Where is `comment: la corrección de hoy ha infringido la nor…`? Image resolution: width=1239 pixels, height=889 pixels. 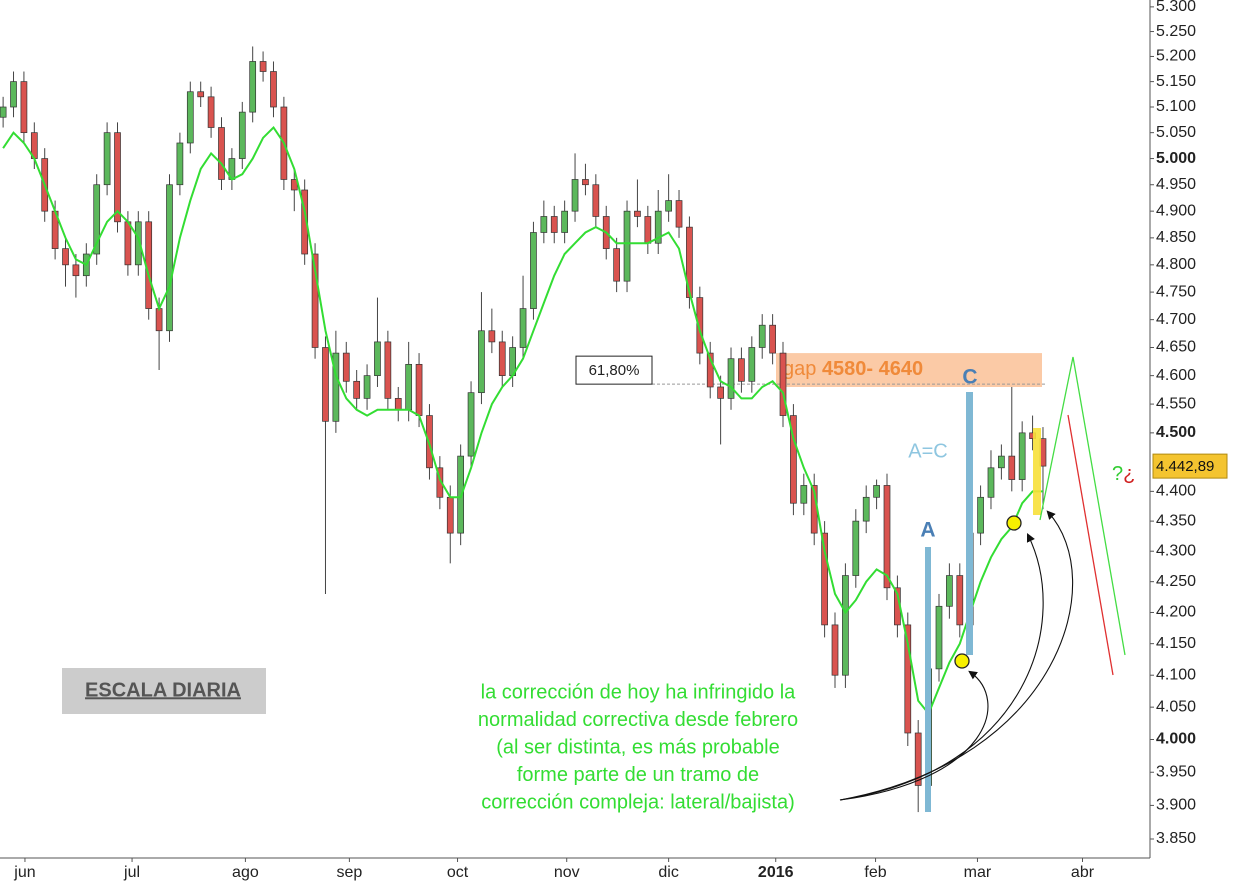 comment: la corrección de hoy ha infringido la nor… is located at coordinates (638, 747).